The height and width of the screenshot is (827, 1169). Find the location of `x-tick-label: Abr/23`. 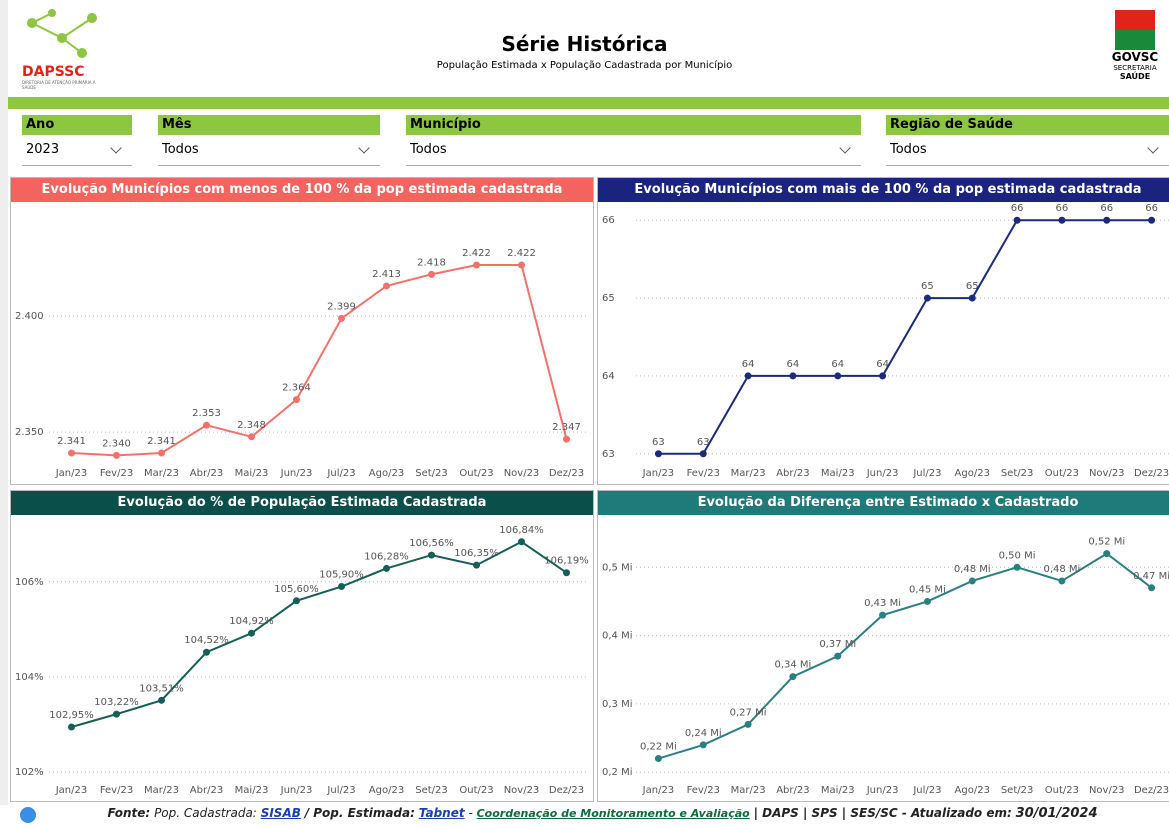

x-tick-label: Abr/23 is located at coordinates (206, 473).